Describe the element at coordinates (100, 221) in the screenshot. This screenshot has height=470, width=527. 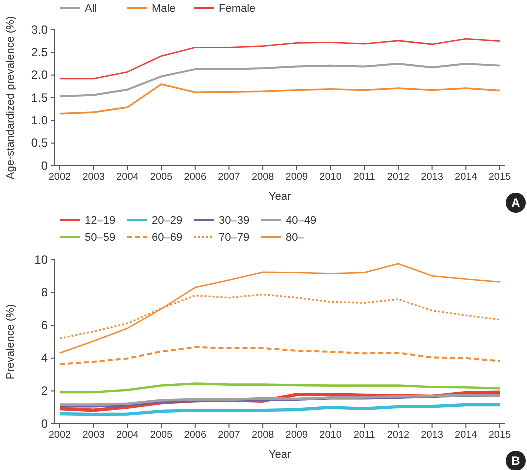
I see `legend-label: 12–19` at that location.